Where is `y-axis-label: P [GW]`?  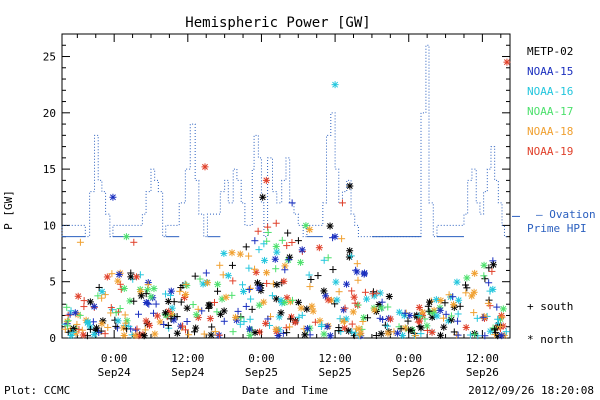 y-axis-label: P [GW] is located at coordinates (8, 210).